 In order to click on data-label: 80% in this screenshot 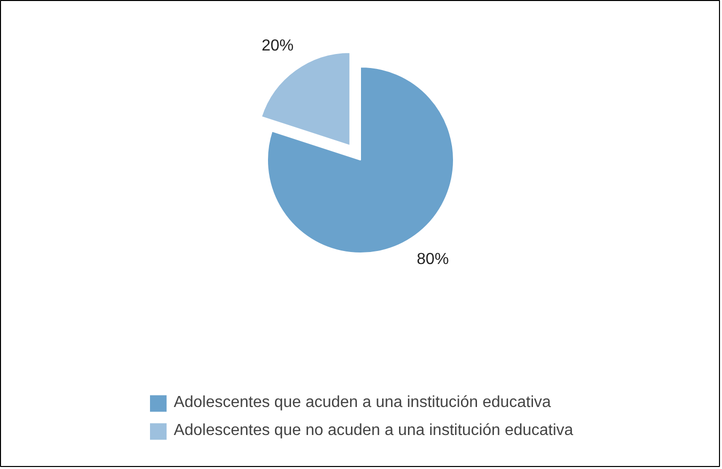, I will do `click(432, 259)`.